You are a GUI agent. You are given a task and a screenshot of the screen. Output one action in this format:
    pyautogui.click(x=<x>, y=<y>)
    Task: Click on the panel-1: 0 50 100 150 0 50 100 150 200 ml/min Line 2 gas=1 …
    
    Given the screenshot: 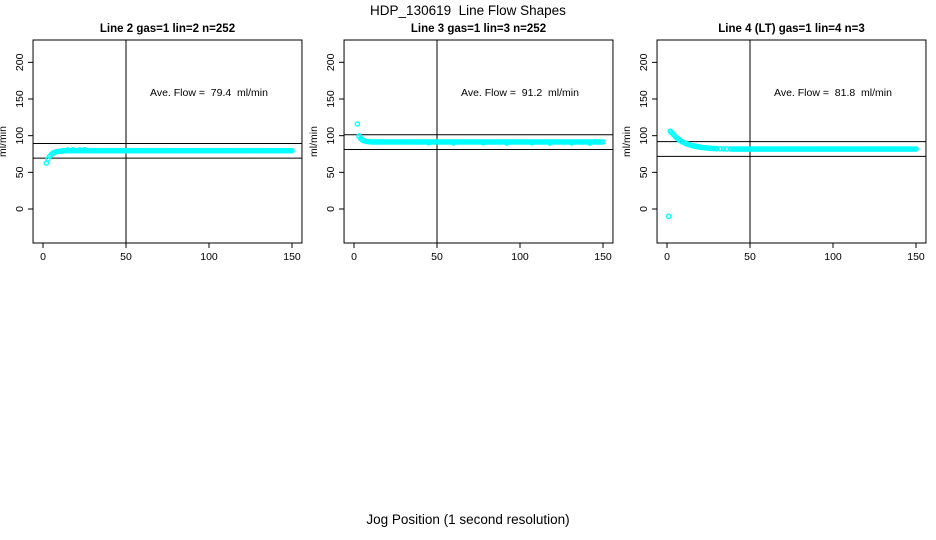 What is the action you would take?
    pyautogui.click(x=151, y=143)
    